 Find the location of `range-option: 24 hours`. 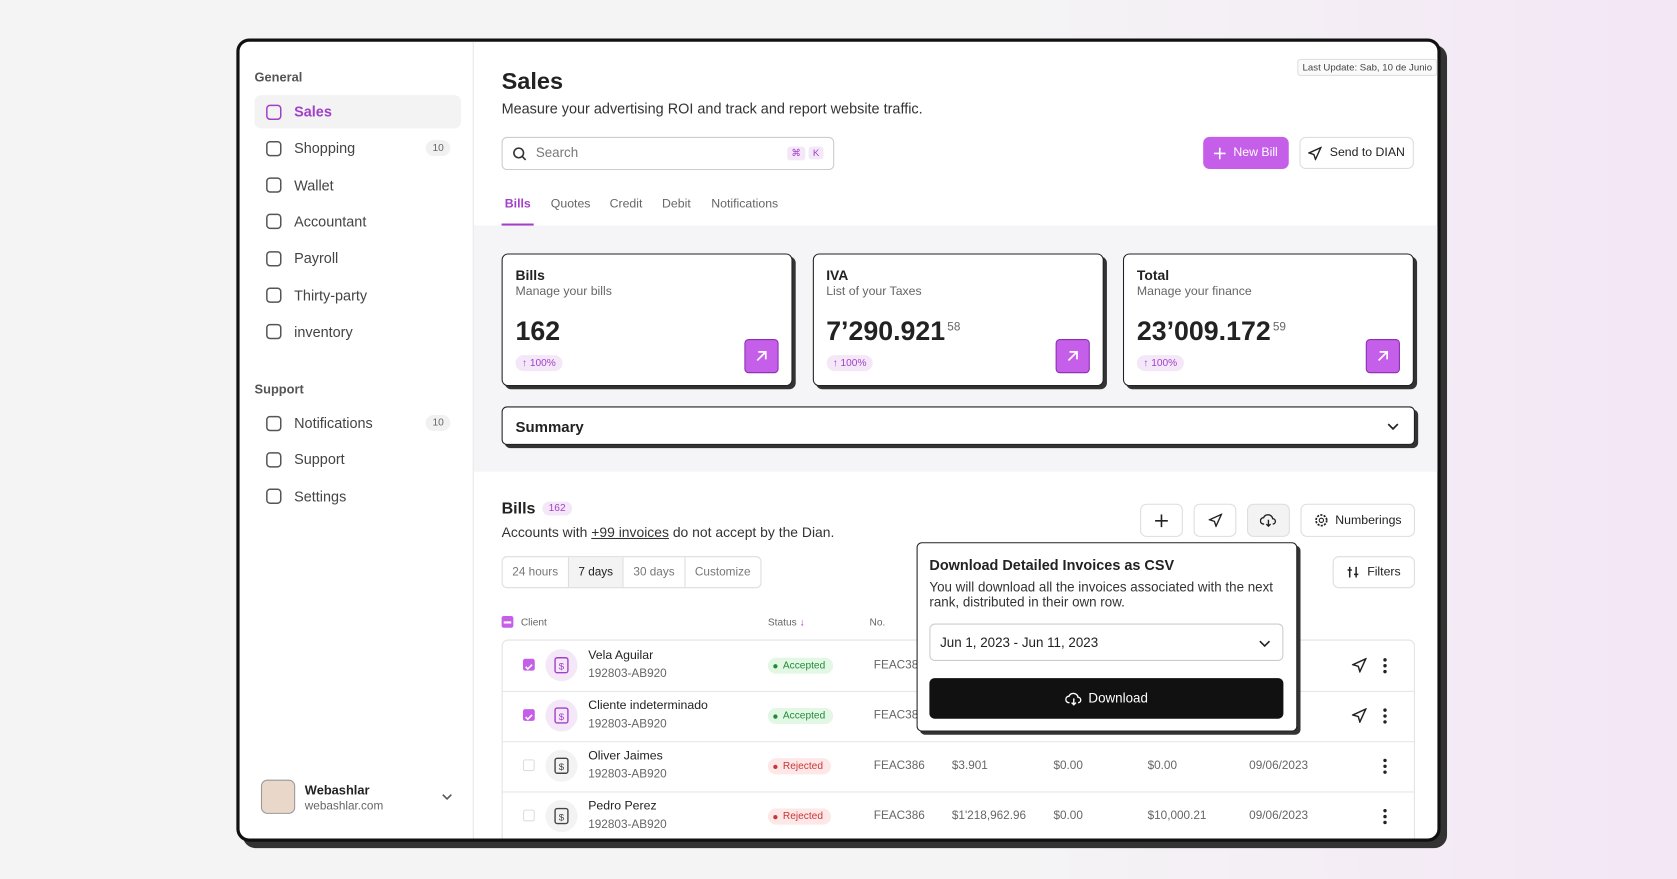

range-option: 24 hours is located at coordinates (536, 572).